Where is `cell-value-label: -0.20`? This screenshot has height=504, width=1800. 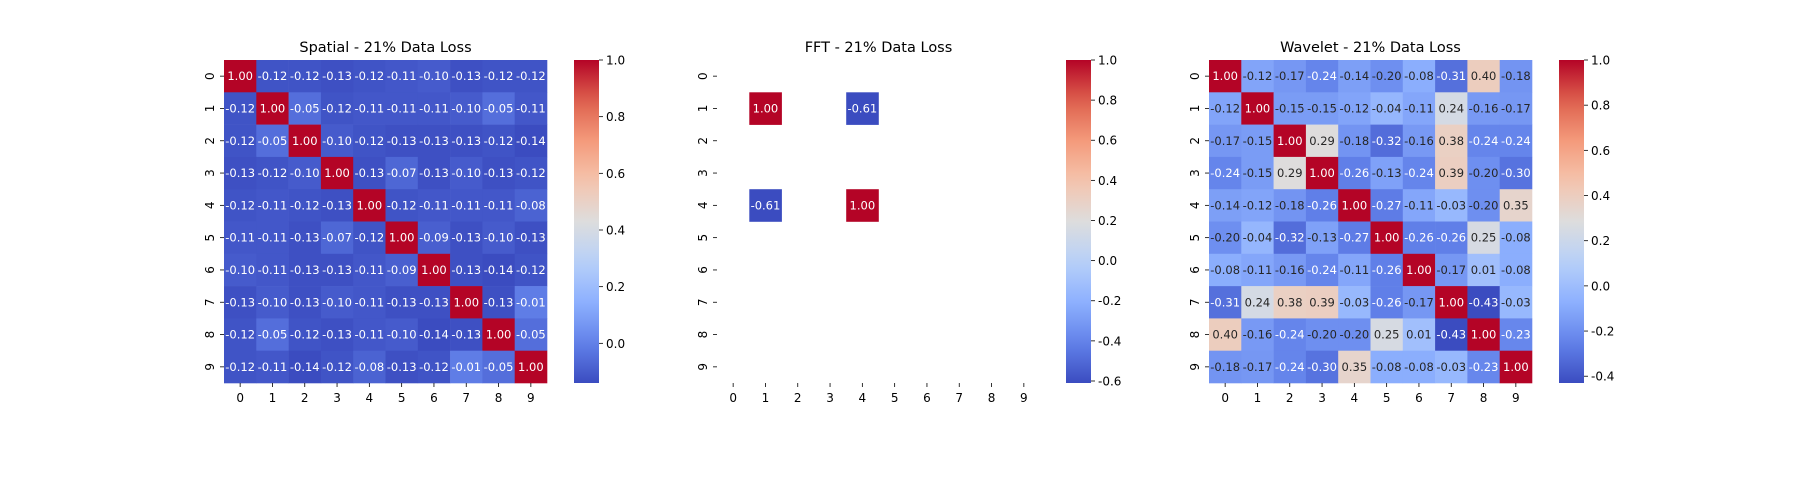 cell-value-label: -0.20 is located at coordinates (1354, 335).